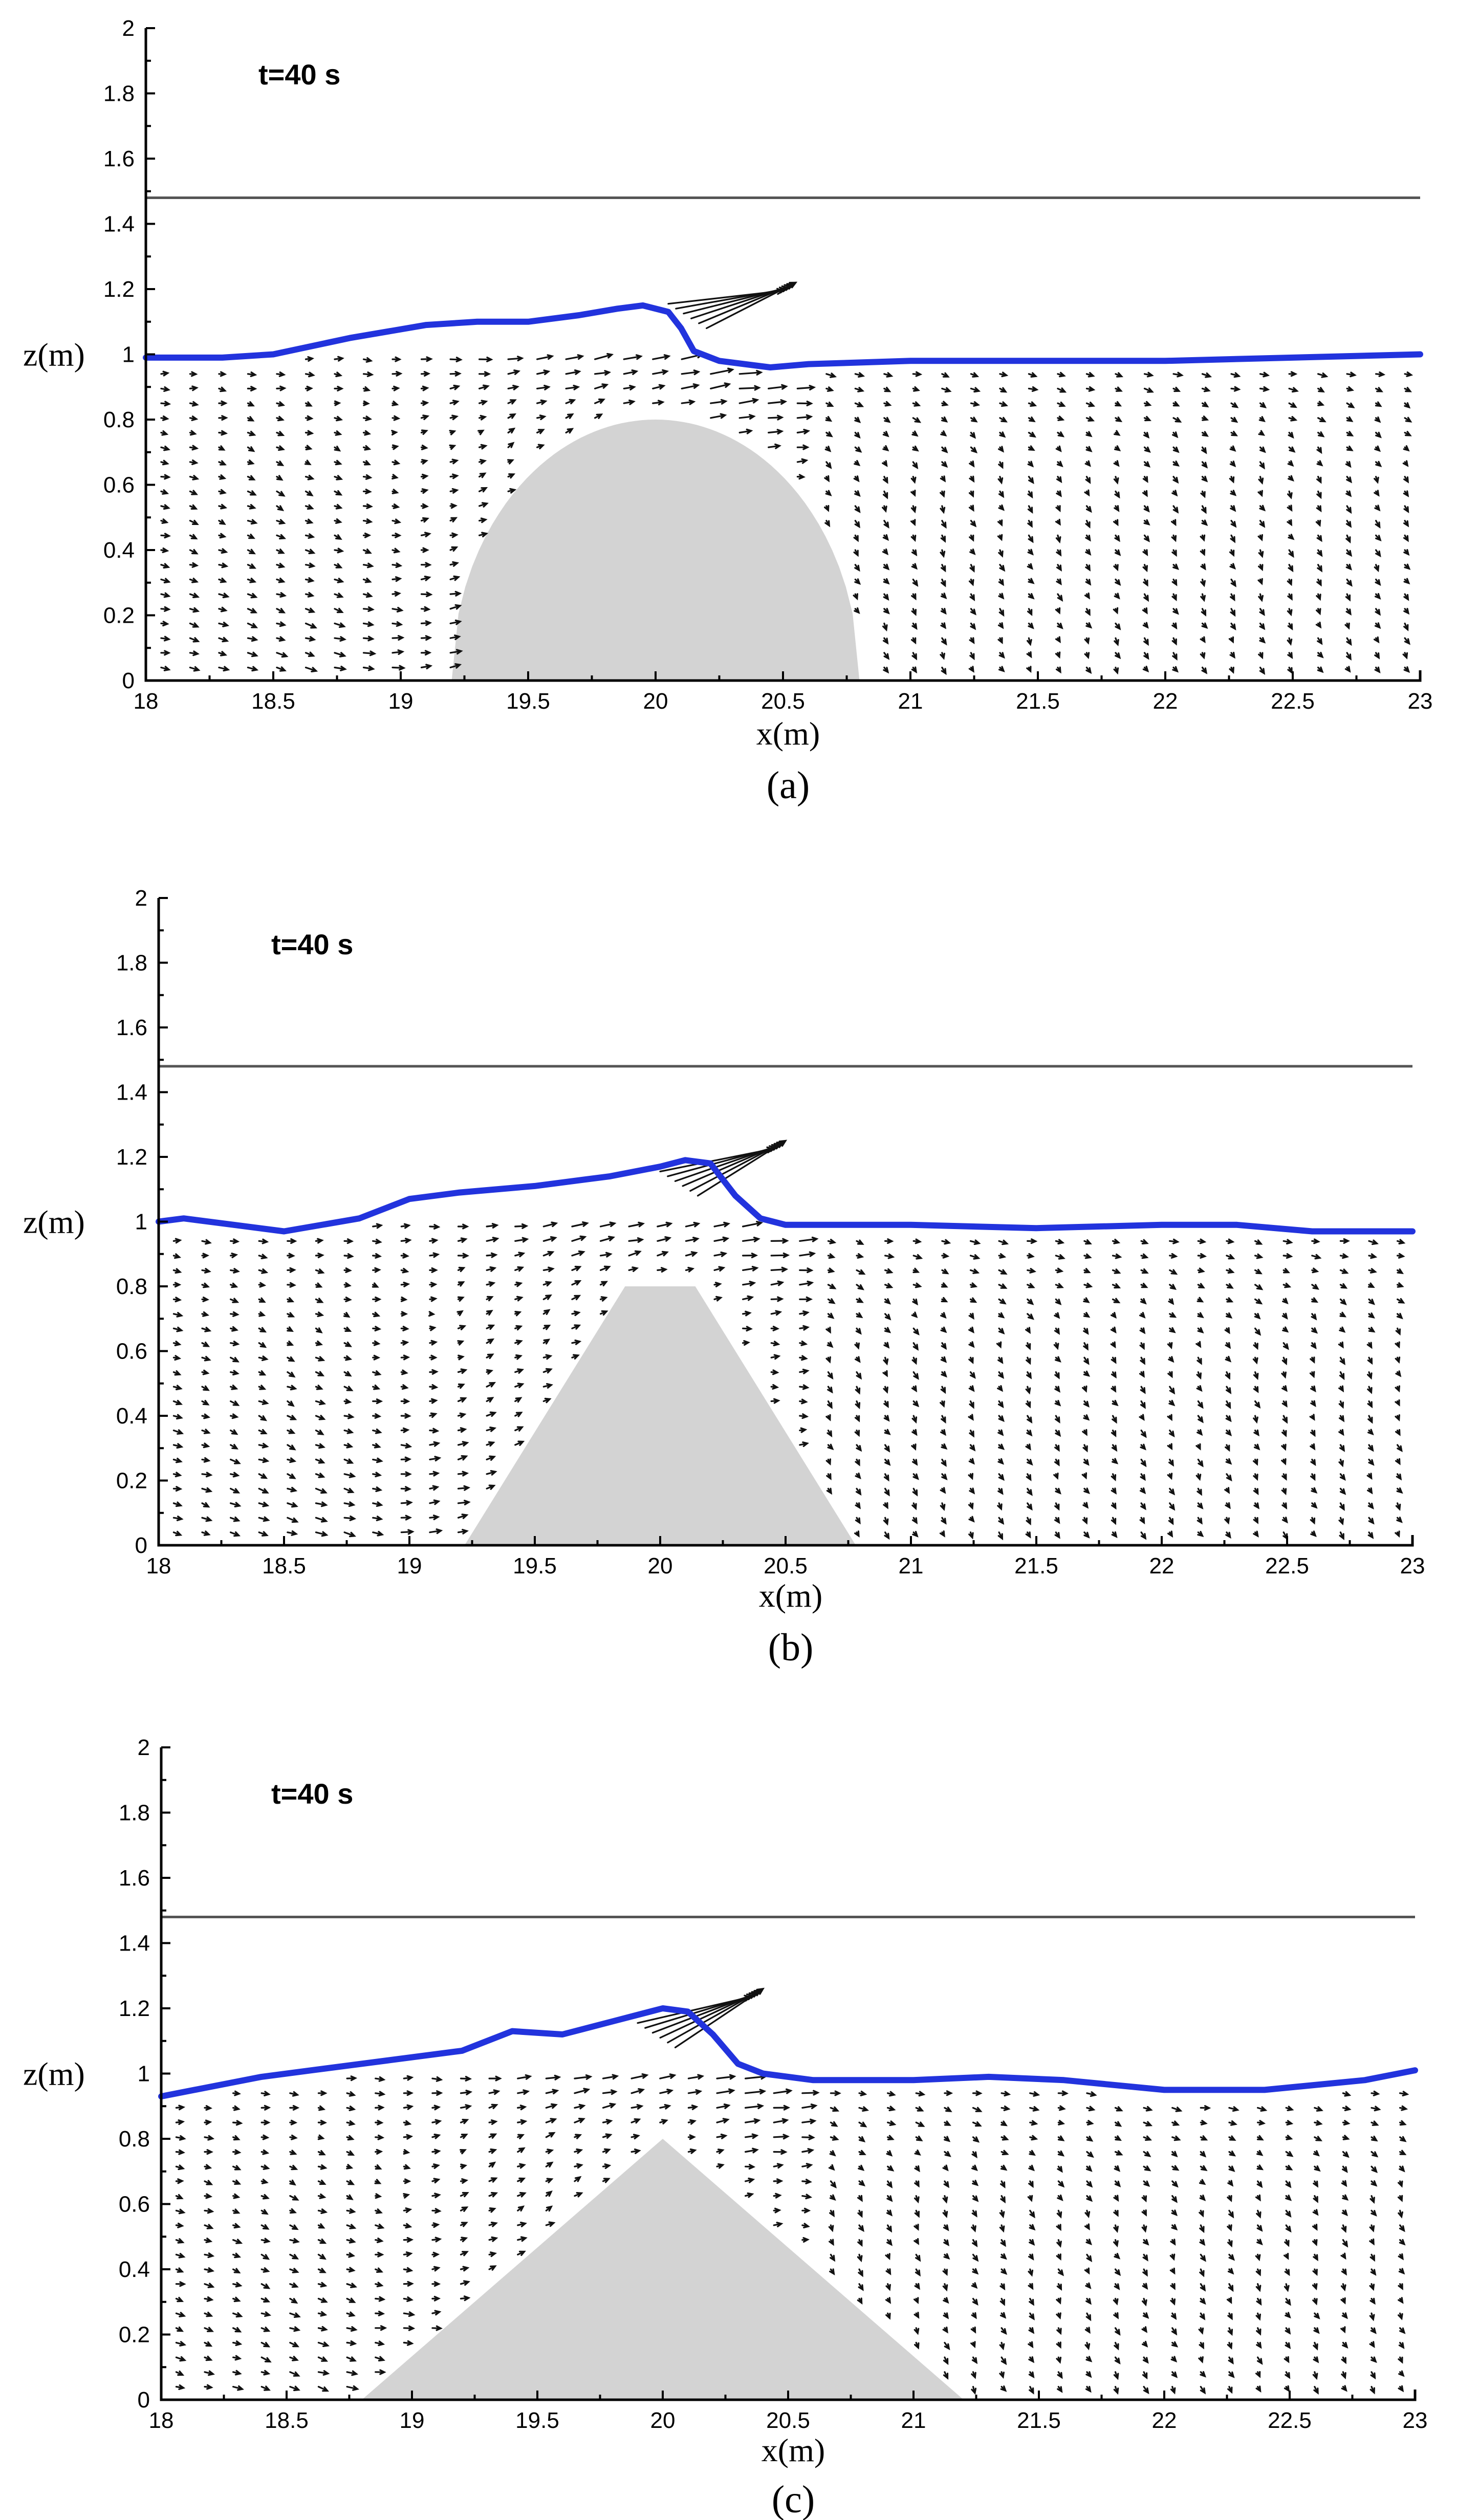 This screenshot has width=1457, height=2520. What do you see at coordinates (131, 1481) in the screenshot?
I see `y-tick-label-b: 0.2` at bounding box center [131, 1481].